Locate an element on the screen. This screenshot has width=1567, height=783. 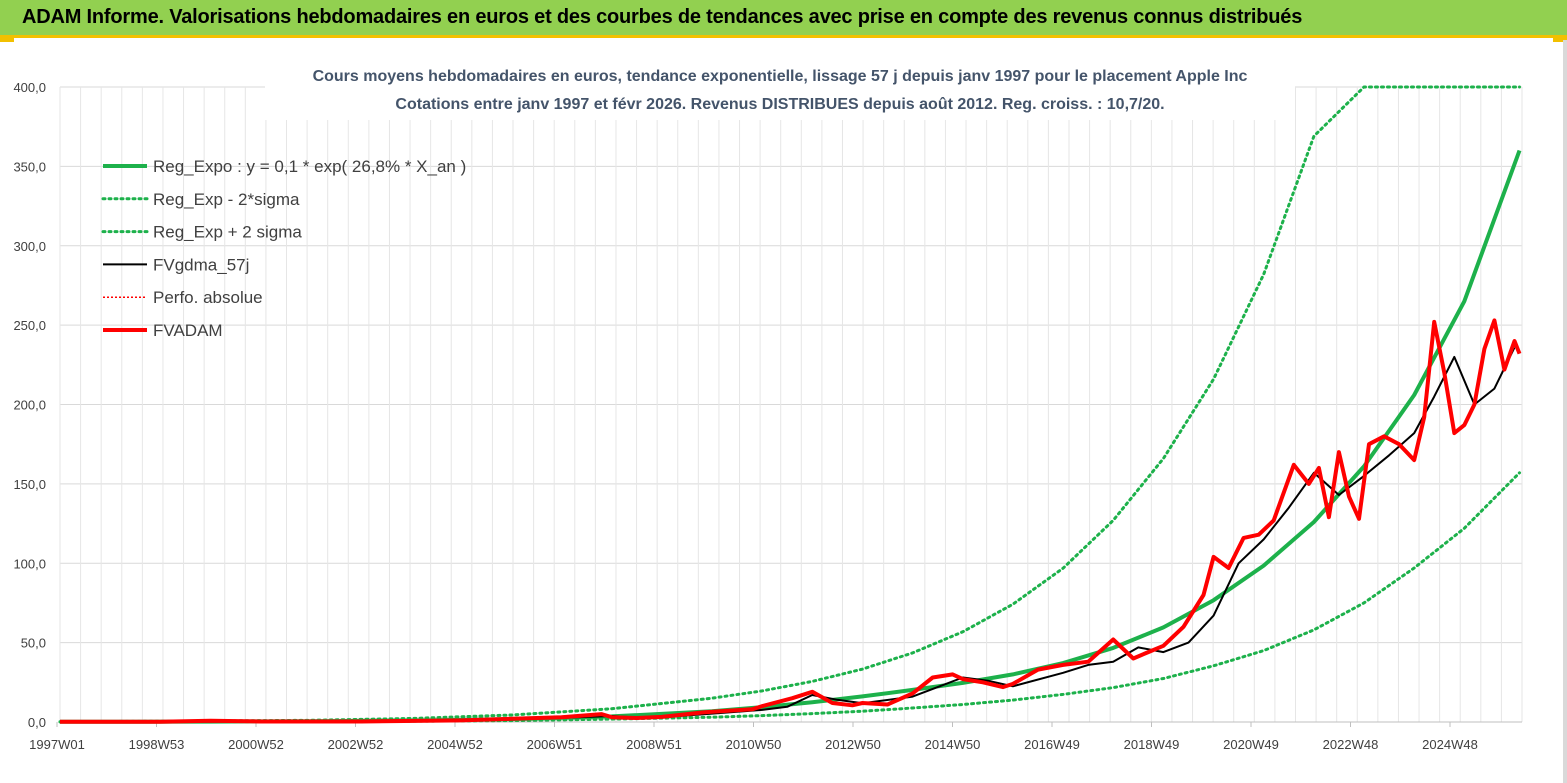
legend-label: Perfo. absolue is located at coordinates (208, 297).